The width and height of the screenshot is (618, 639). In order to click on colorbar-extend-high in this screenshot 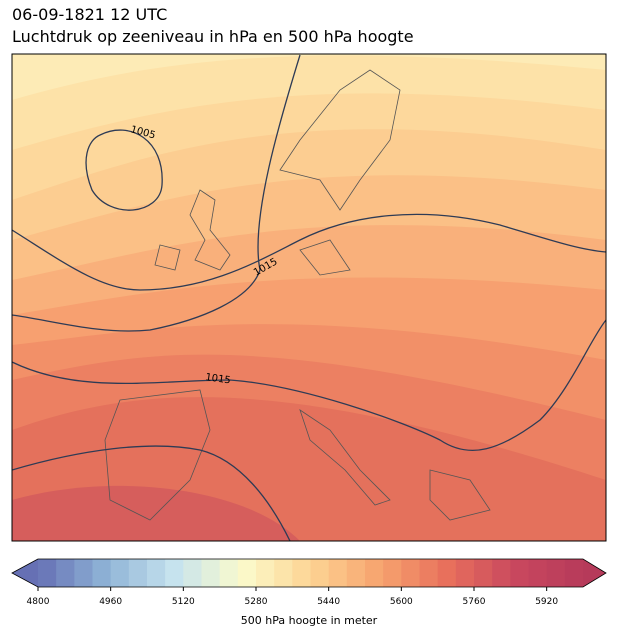, I will do `click(594, 573)`.